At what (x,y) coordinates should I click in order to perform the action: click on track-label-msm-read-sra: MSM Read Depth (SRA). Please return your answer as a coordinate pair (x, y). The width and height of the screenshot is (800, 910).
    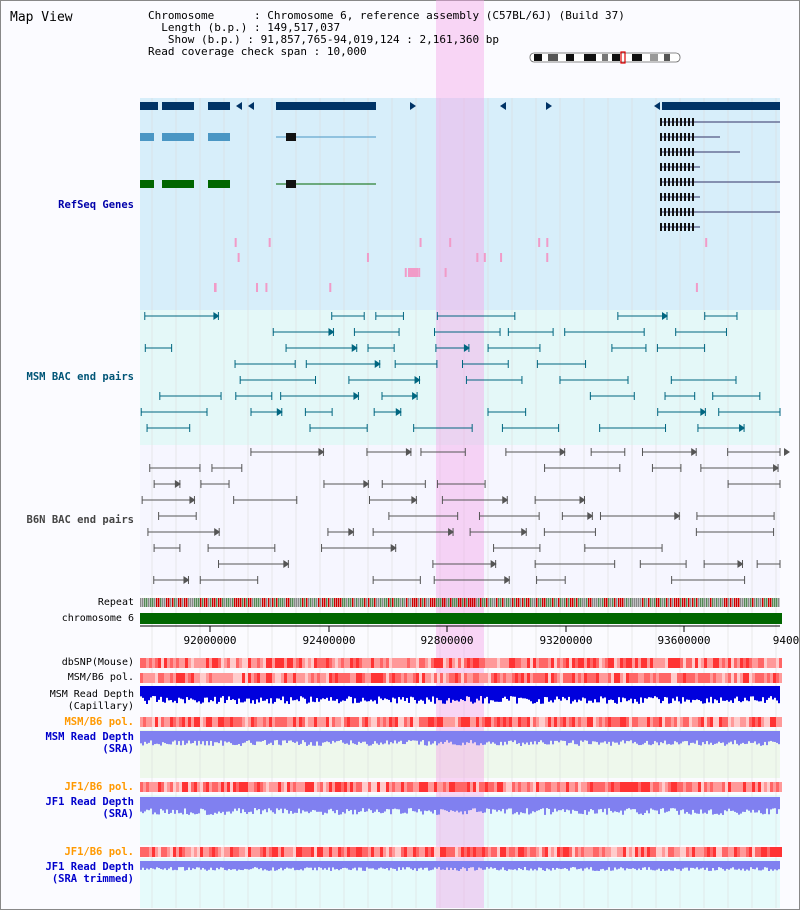
    Looking at the image, I should click on (69, 743).